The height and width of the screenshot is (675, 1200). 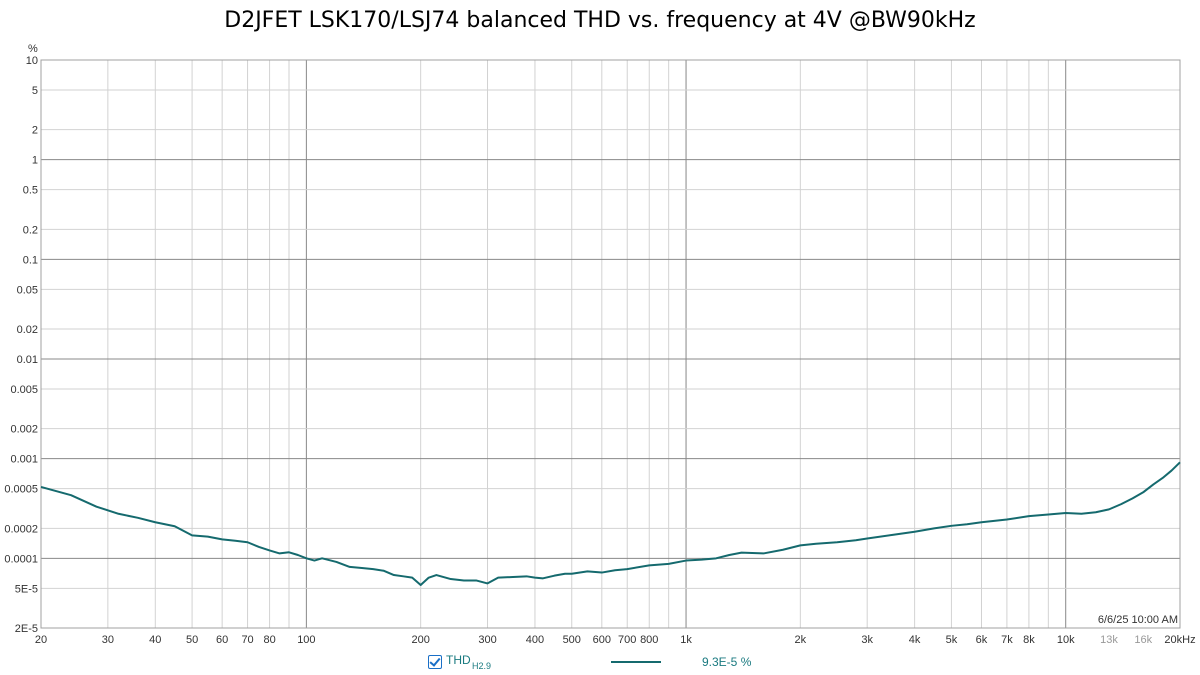 I want to click on x-tick-label: 1k, so click(x=686, y=640).